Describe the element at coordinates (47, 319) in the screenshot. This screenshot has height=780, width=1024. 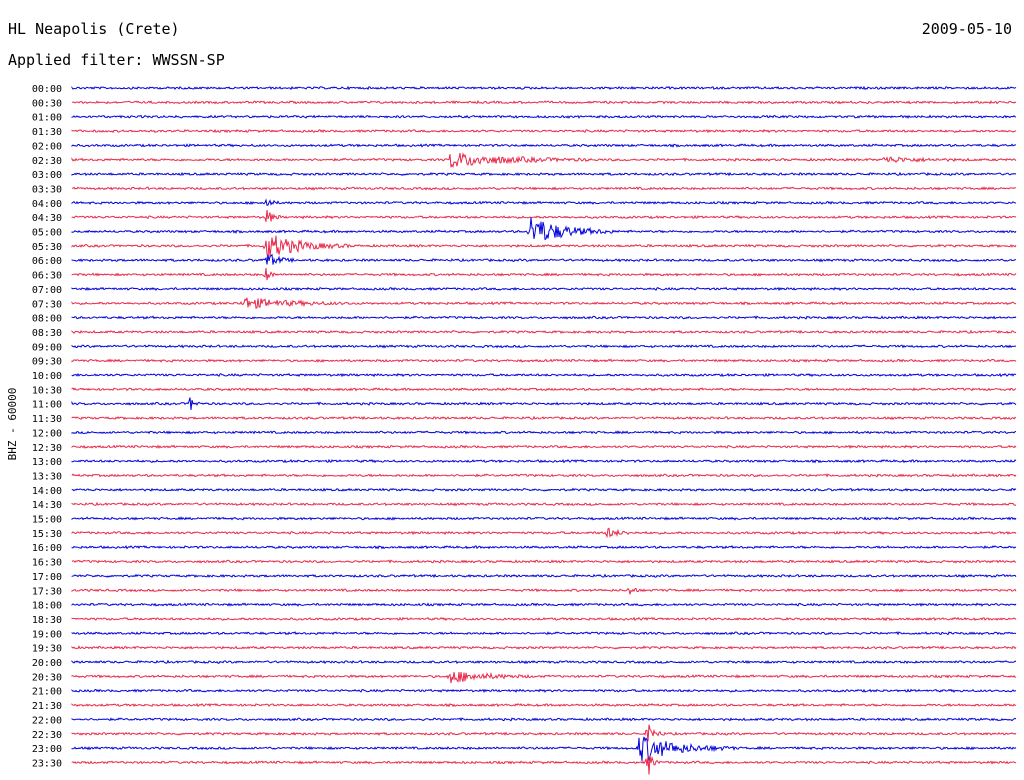
I see `row-time-label: 08:00` at that location.